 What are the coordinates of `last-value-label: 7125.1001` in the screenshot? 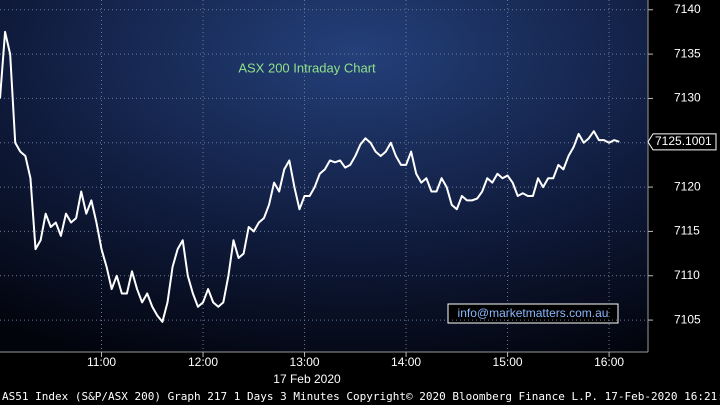 It's located at (683, 141).